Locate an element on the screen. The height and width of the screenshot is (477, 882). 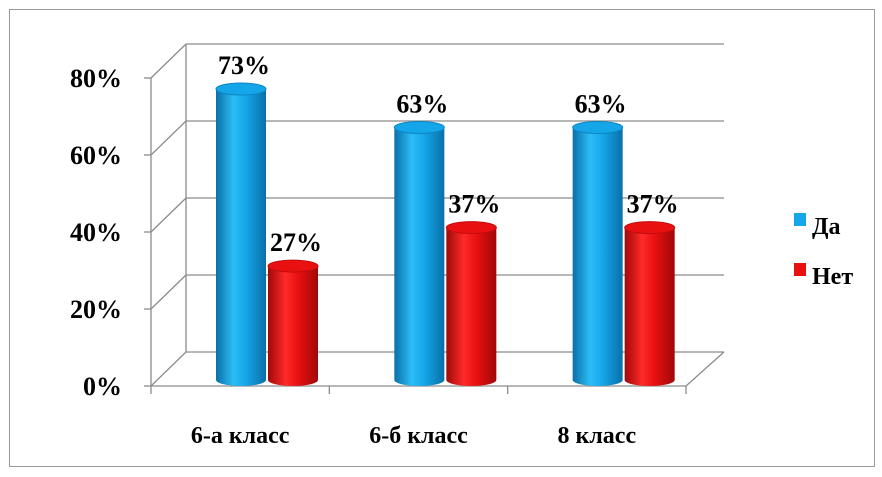
legend-swatch-net is located at coordinates (800, 269).